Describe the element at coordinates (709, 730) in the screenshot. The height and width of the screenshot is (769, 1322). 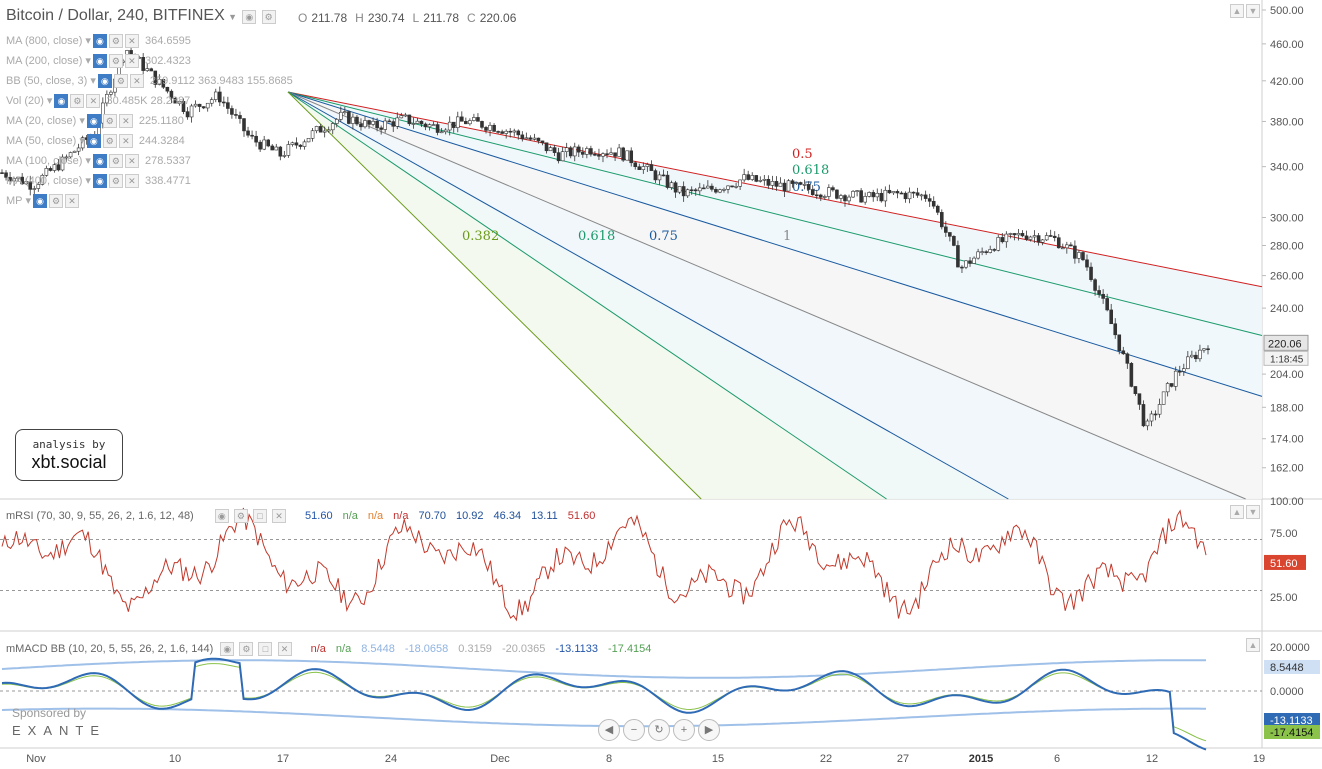
I see `scroll-right-icon: ▶` at that location.